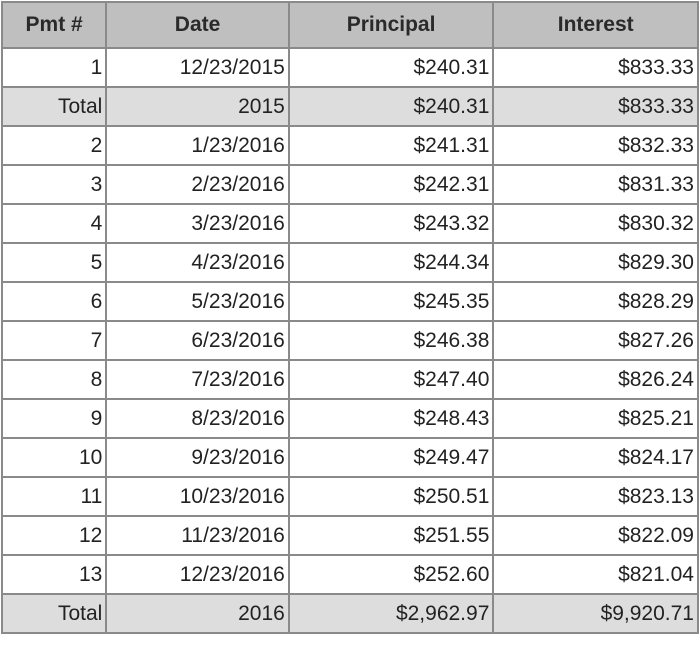 The height and width of the screenshot is (671, 700). I want to click on cell-interest: $826.24, so click(595, 379).